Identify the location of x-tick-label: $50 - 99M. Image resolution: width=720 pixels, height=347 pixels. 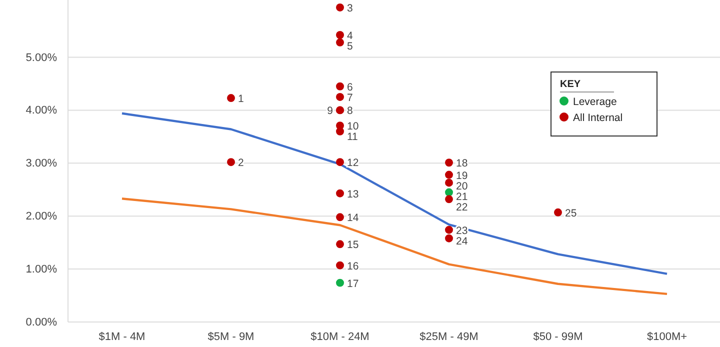
(558, 336).